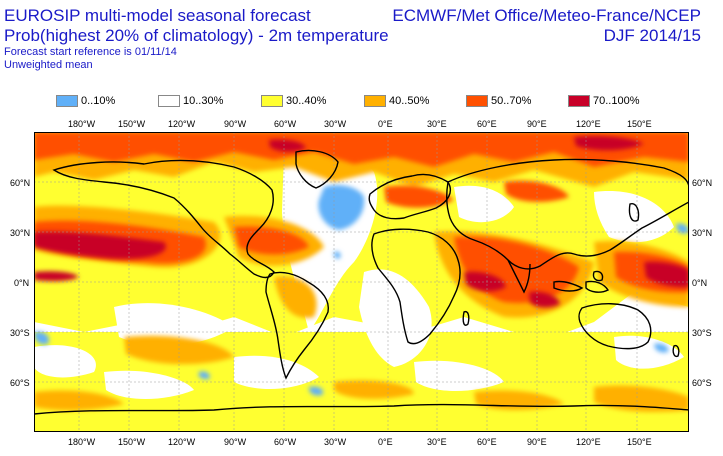  I want to click on lon-label-bottom: 150°E, so click(639, 442).